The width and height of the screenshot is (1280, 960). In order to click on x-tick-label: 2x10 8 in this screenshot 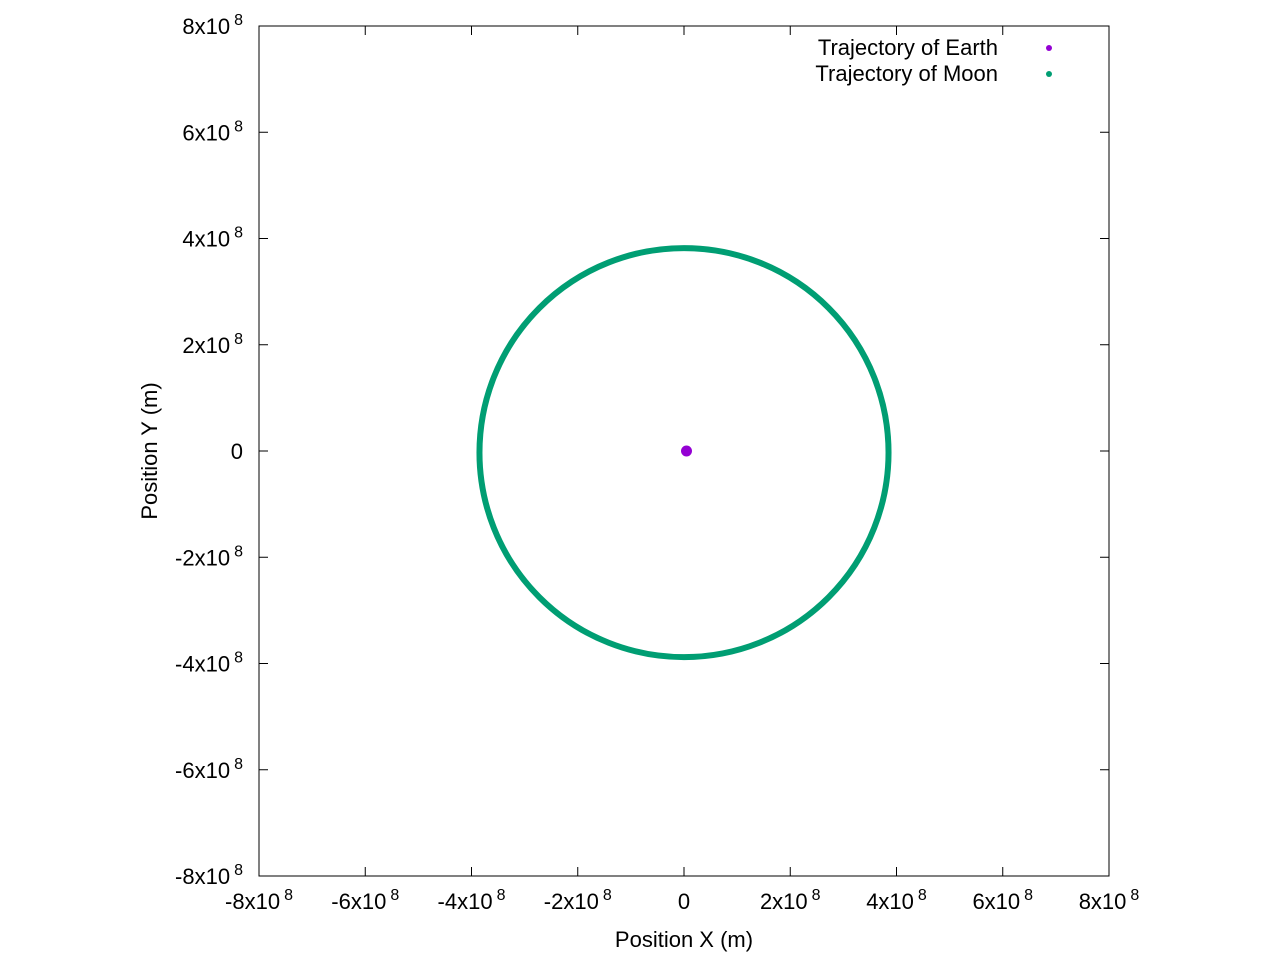, I will do `click(790, 900)`.